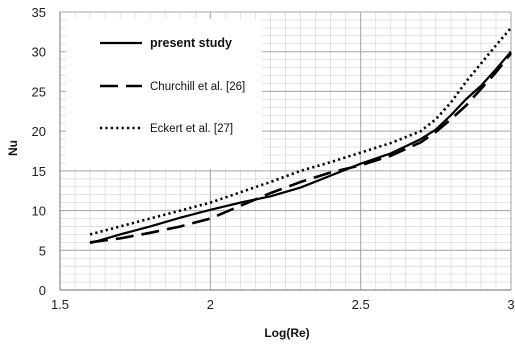  What do you see at coordinates (39, 91) in the screenshot?
I see `y-tick-label: 25` at bounding box center [39, 91].